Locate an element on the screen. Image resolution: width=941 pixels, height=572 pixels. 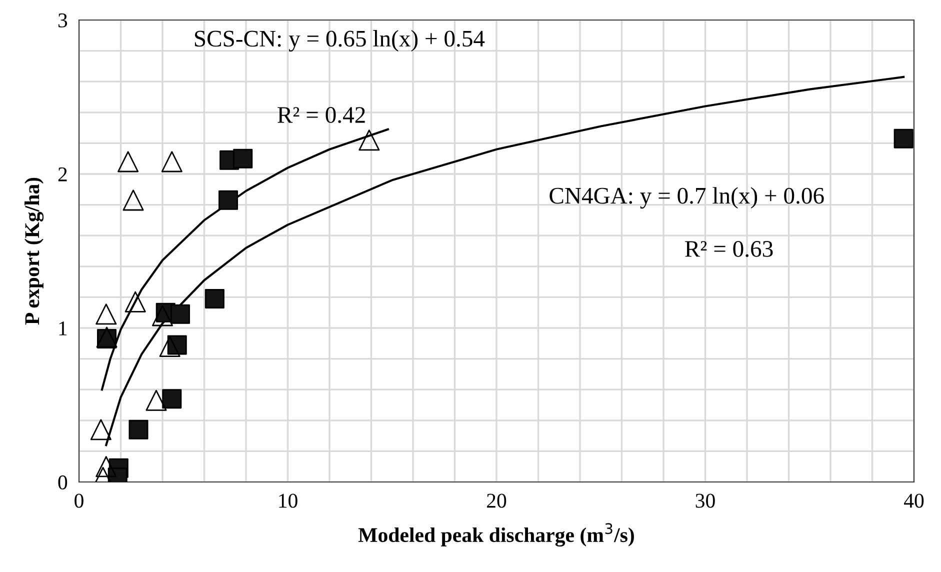
y-tick-label: 1 is located at coordinates (63, 328).